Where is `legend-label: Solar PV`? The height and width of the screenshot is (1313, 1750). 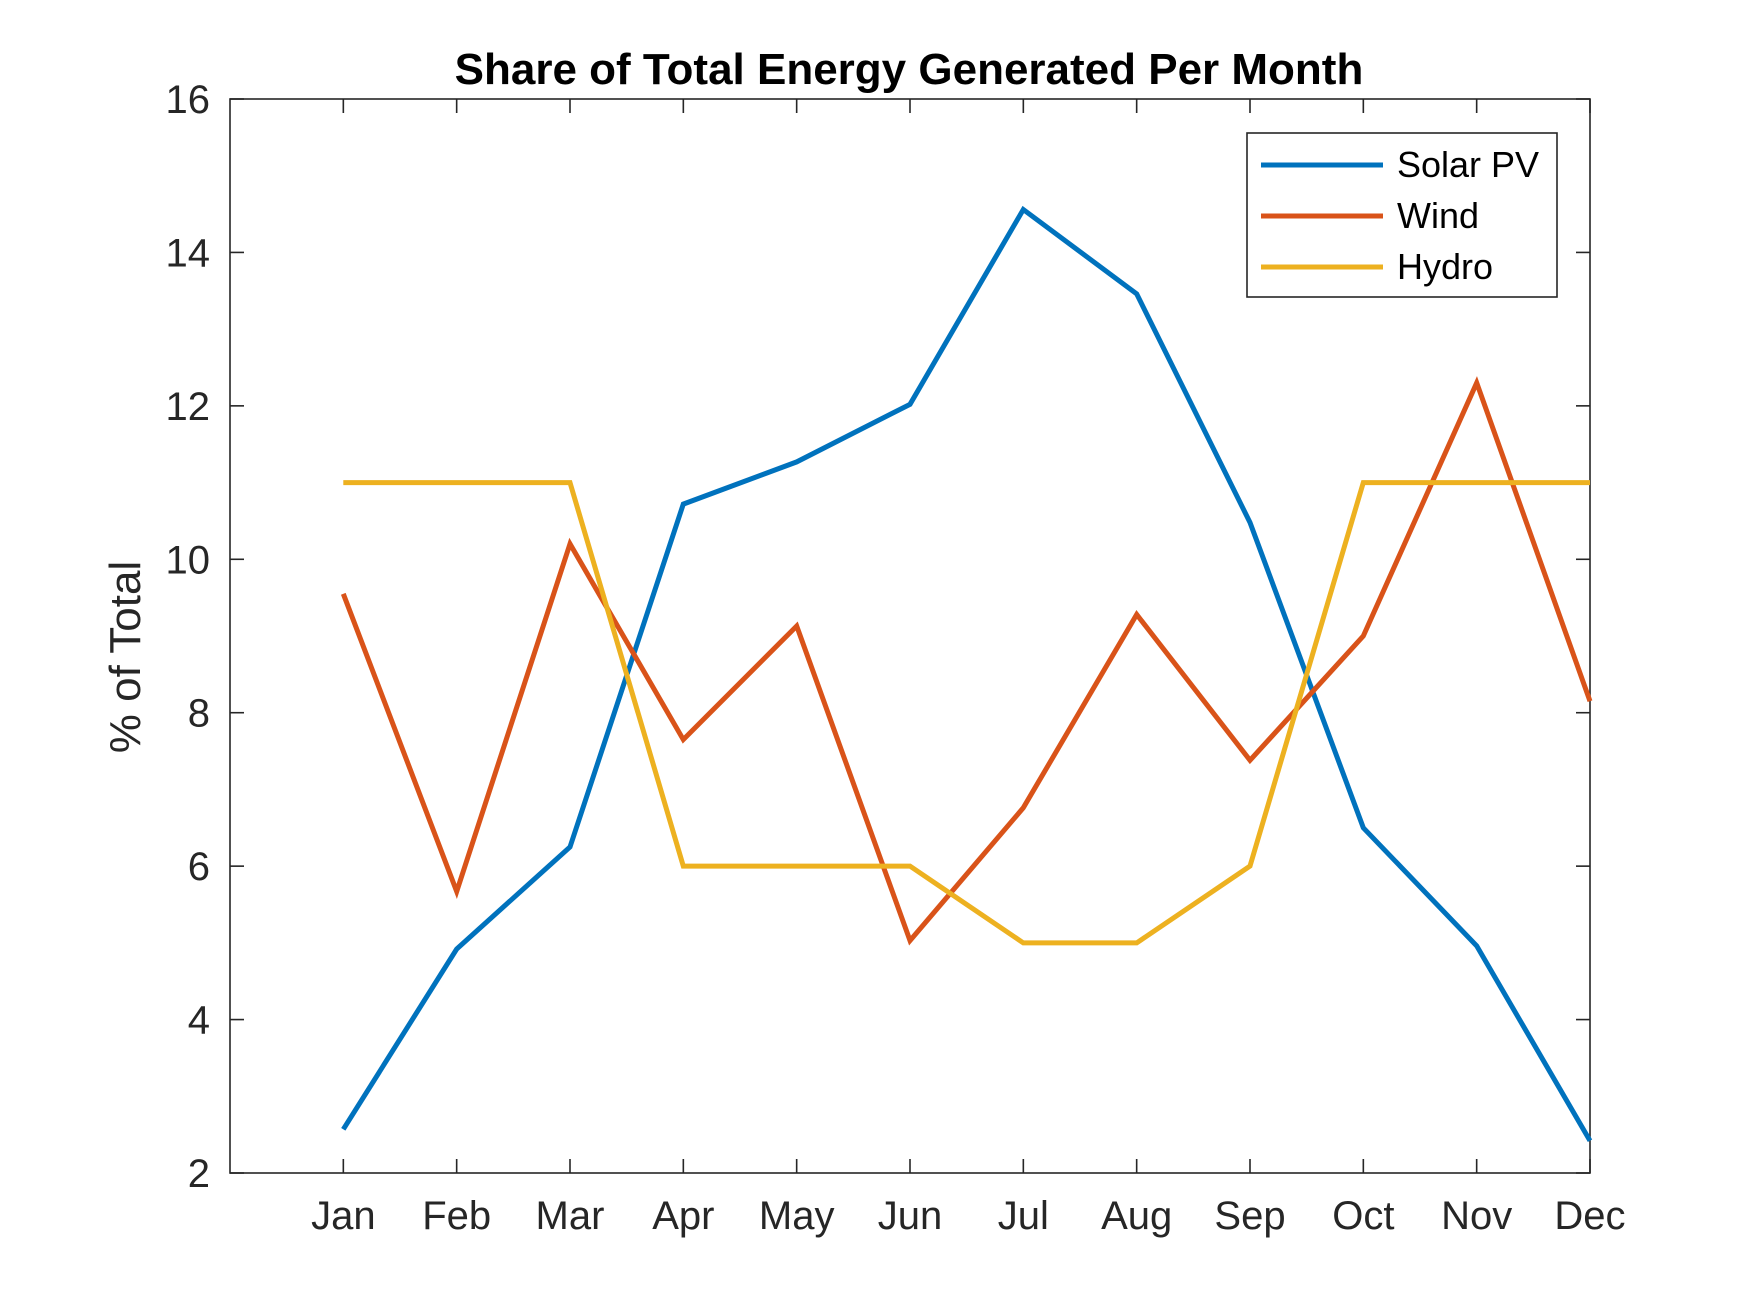
legend-label: Solar PV is located at coordinates (1468, 164).